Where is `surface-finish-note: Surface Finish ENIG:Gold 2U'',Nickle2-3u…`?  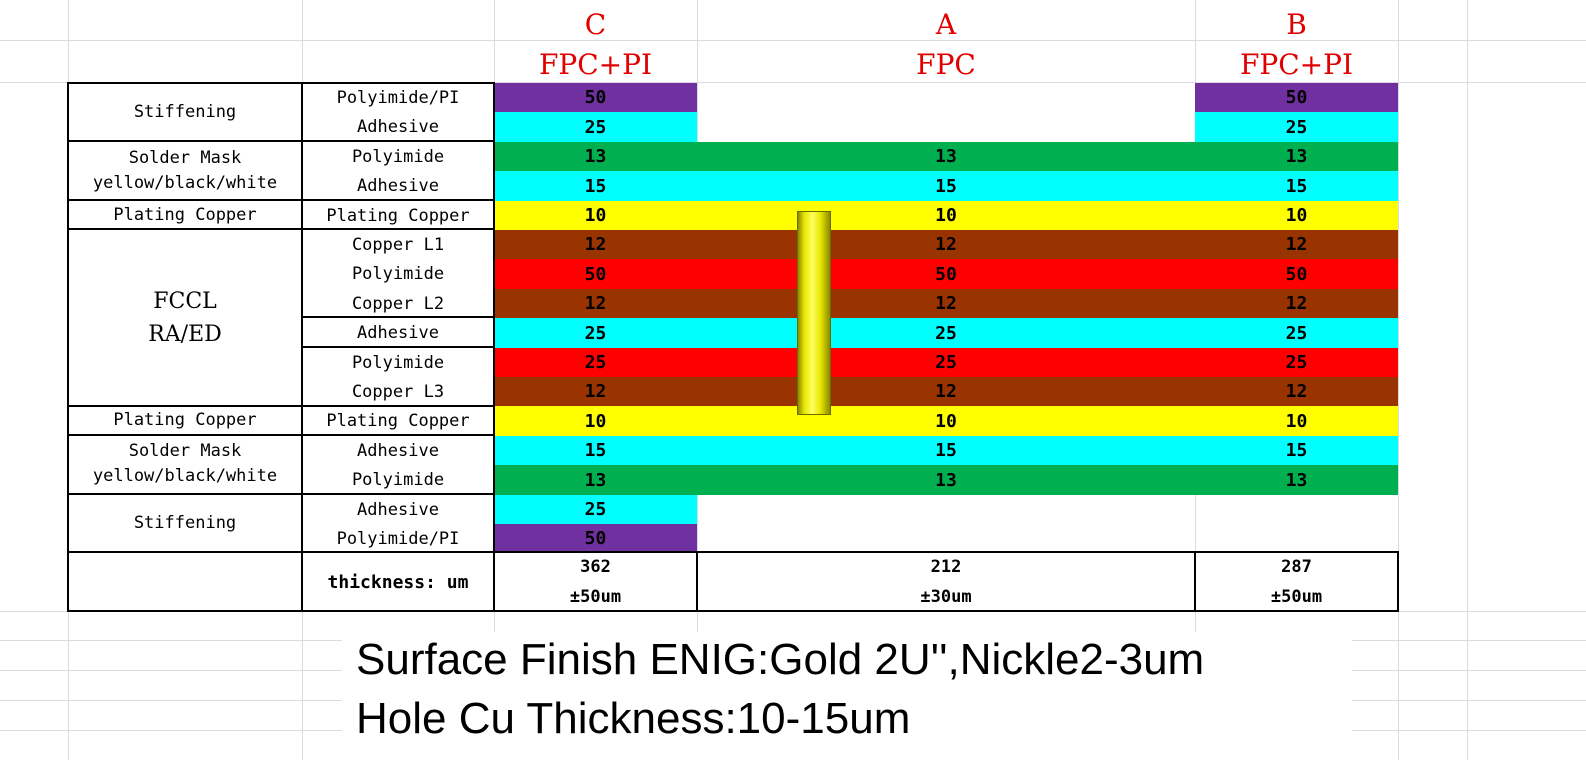 surface-finish-note: Surface Finish ENIG:Gold 2U'',Nickle2-3u… is located at coordinates (847, 660).